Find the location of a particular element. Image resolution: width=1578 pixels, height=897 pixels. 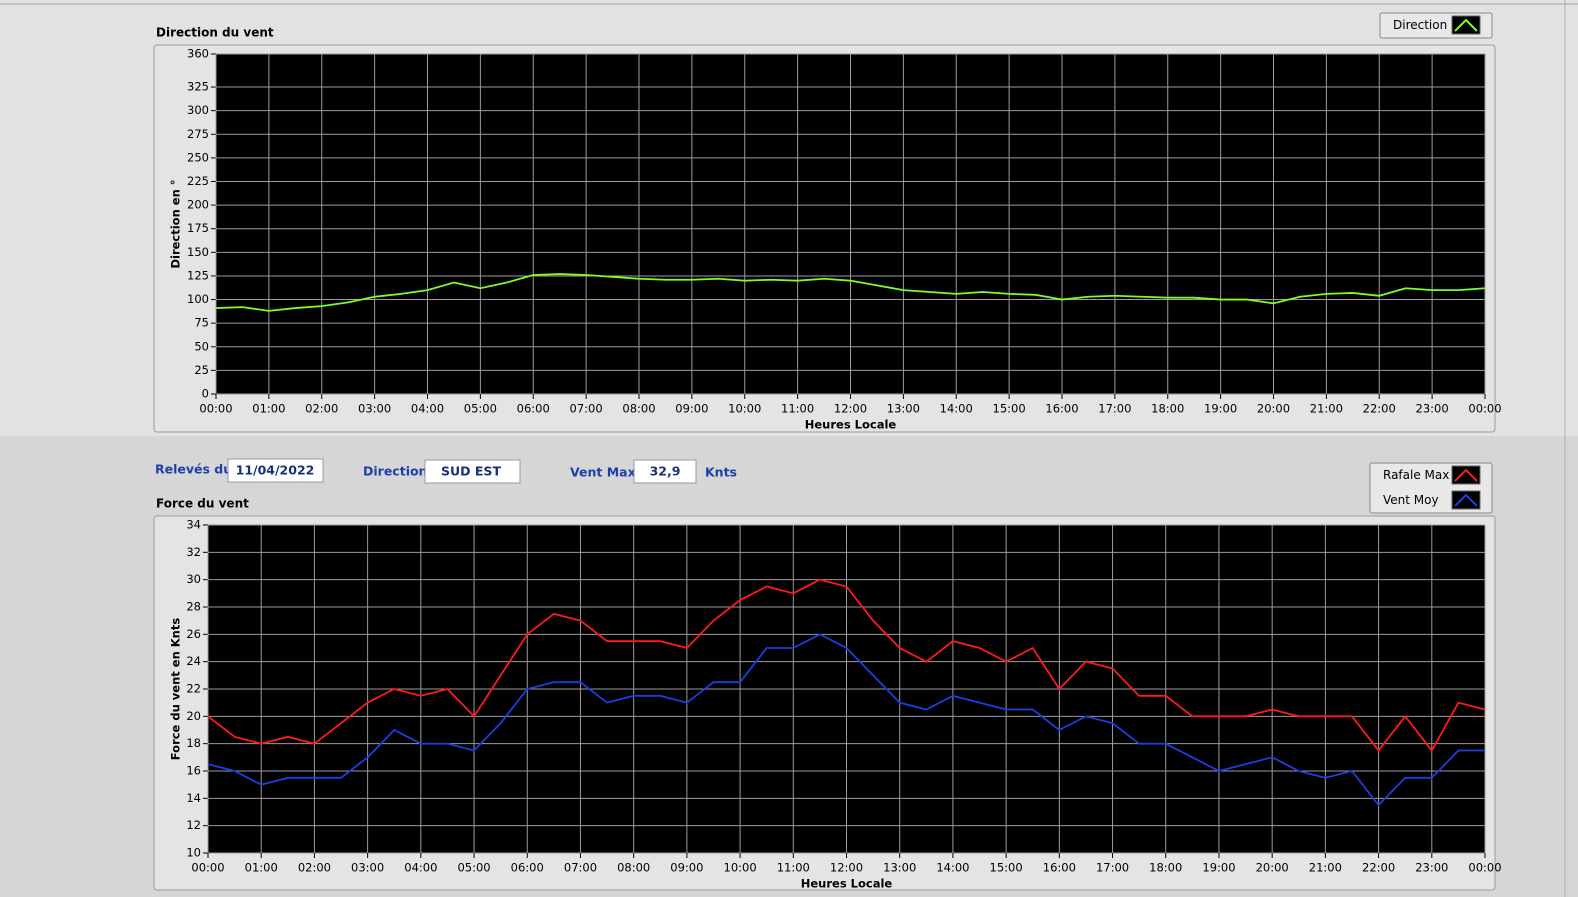

chart-title: Direction du vent is located at coordinates (215, 33).